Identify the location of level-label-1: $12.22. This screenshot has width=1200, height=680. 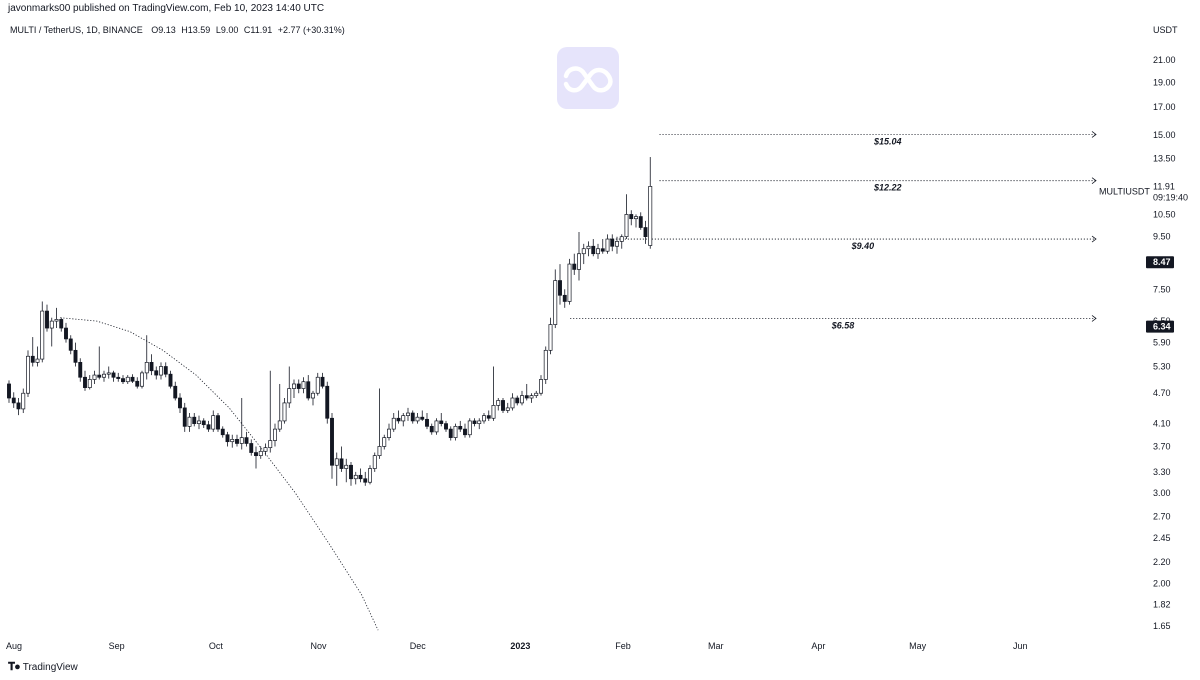
(887, 188).